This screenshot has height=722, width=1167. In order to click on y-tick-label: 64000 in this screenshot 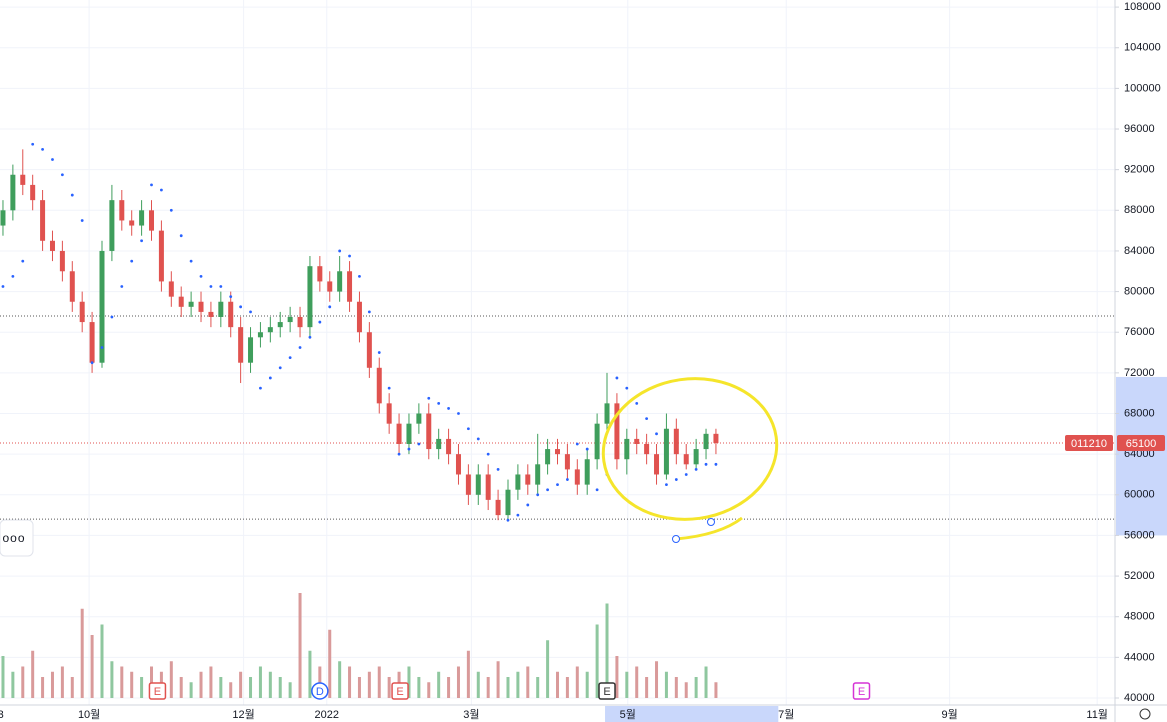, I will do `click(1139, 454)`.